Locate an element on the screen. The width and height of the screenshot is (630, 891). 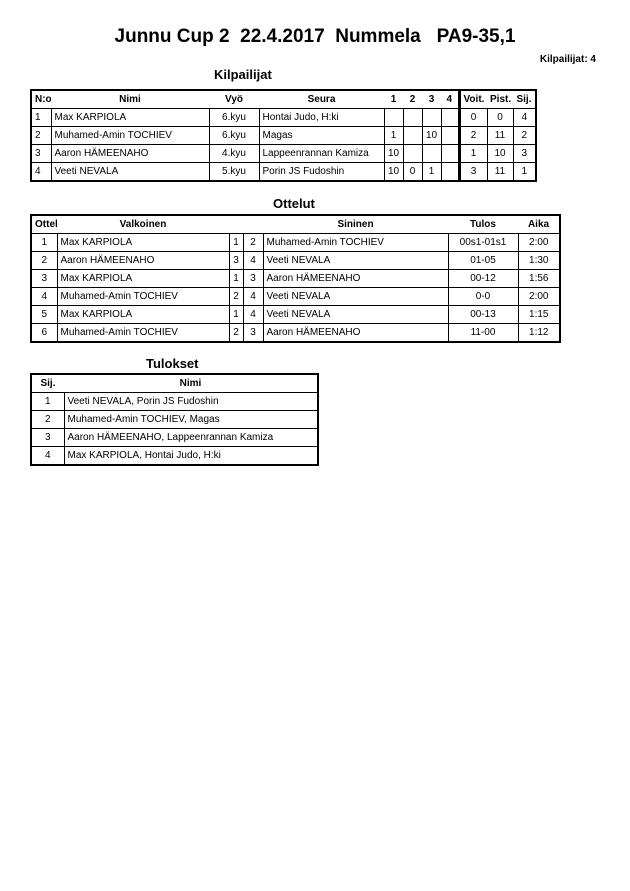
table-cell: 00s1-01s1 is located at coordinates (483, 242).